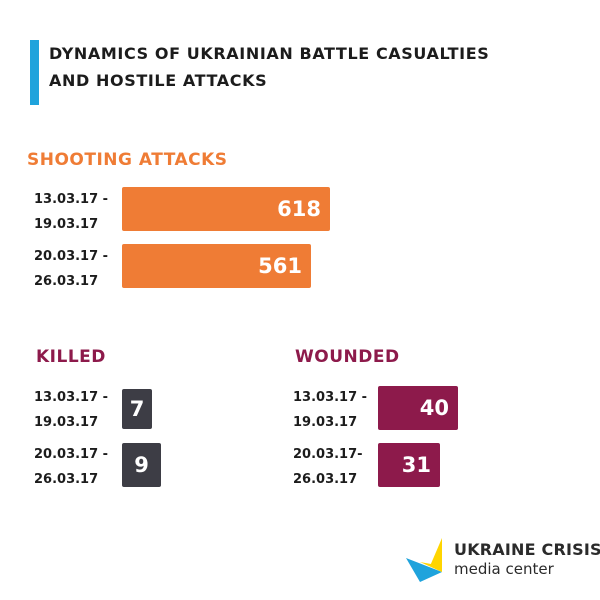 The width and height of the screenshot is (600, 600). I want to click on category-label-line1: 20.03.17-, so click(328, 454).